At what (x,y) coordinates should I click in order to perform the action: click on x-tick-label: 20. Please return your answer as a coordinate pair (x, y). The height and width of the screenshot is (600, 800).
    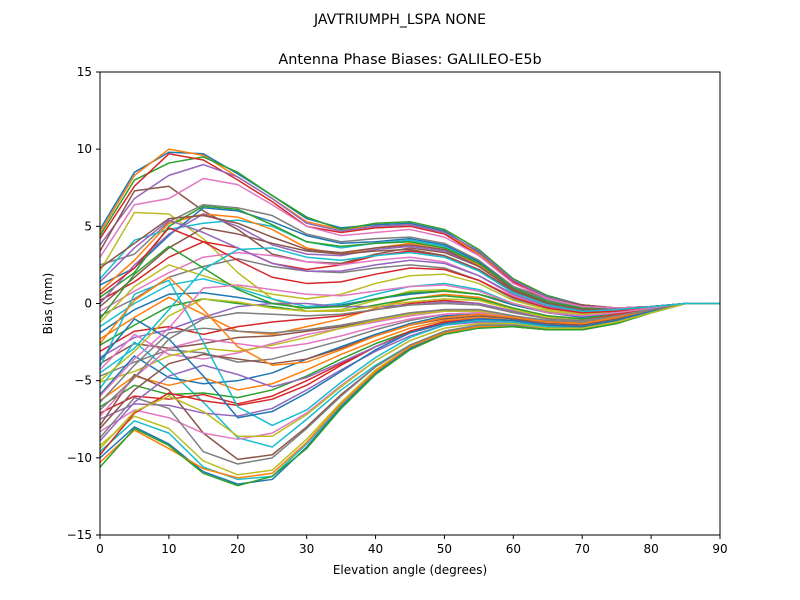
    Looking at the image, I should click on (237, 549).